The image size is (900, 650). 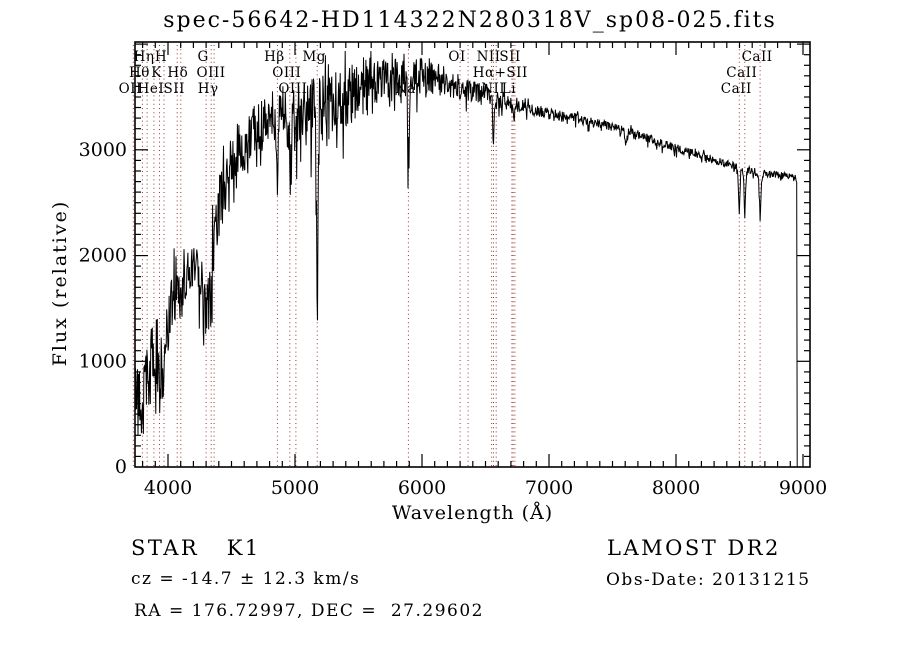 What do you see at coordinates (694, 548) in the screenshot?
I see `survey-label: LAMOST DR2` at bounding box center [694, 548].